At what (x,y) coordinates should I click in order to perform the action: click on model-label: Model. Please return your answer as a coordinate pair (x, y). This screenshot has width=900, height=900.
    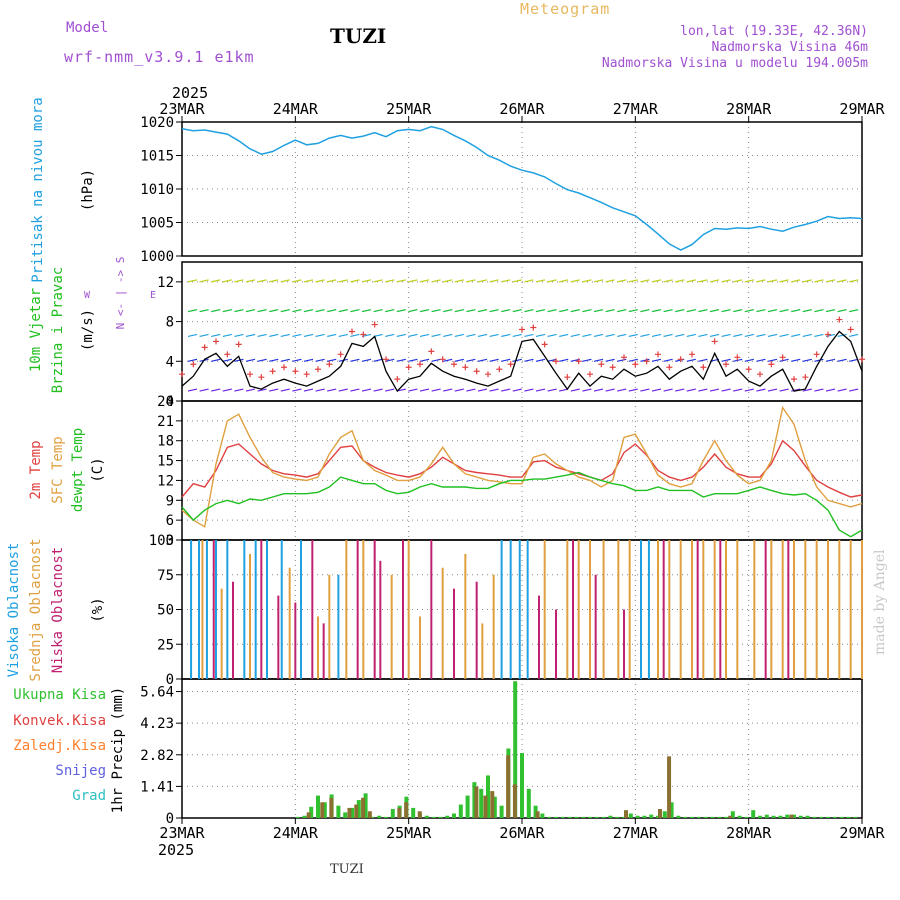
    Looking at the image, I should click on (87, 28).